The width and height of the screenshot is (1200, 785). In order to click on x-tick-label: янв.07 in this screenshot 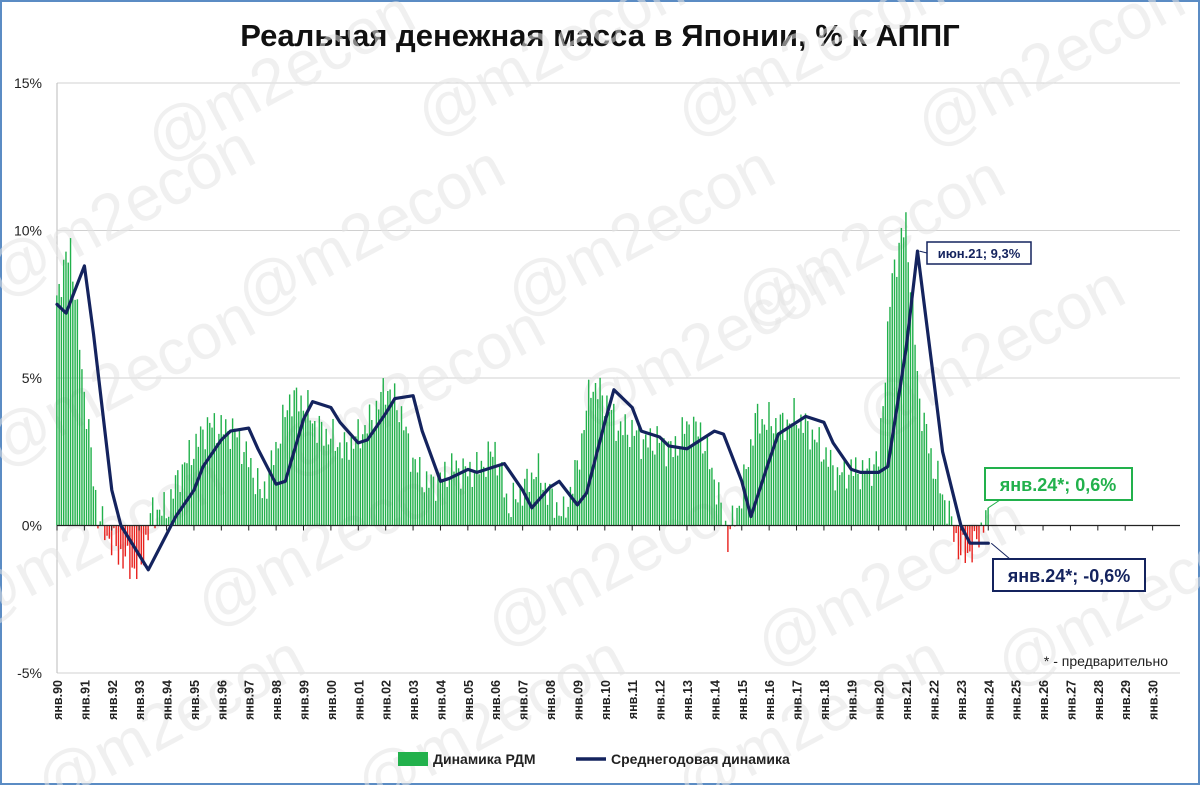, I will do `click(524, 700)`.